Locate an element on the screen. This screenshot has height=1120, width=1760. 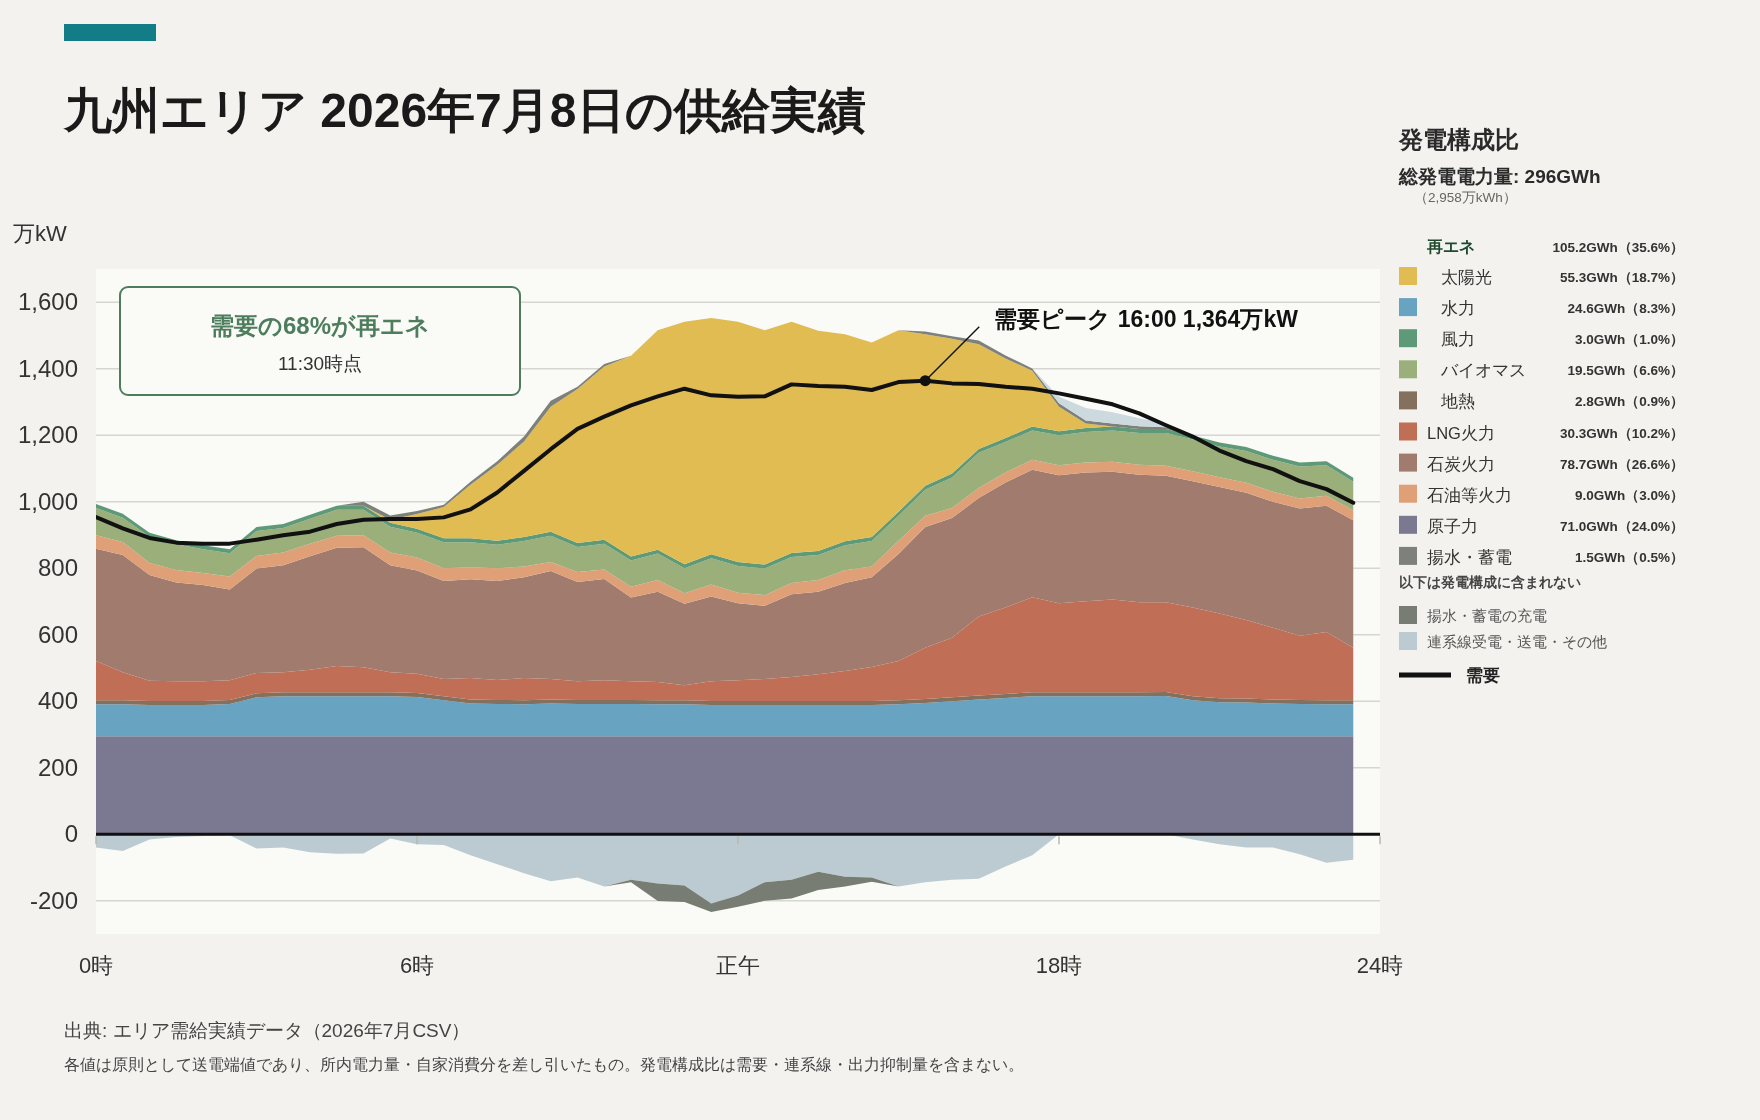
y-tick-label: 400 is located at coordinates (57, 701).